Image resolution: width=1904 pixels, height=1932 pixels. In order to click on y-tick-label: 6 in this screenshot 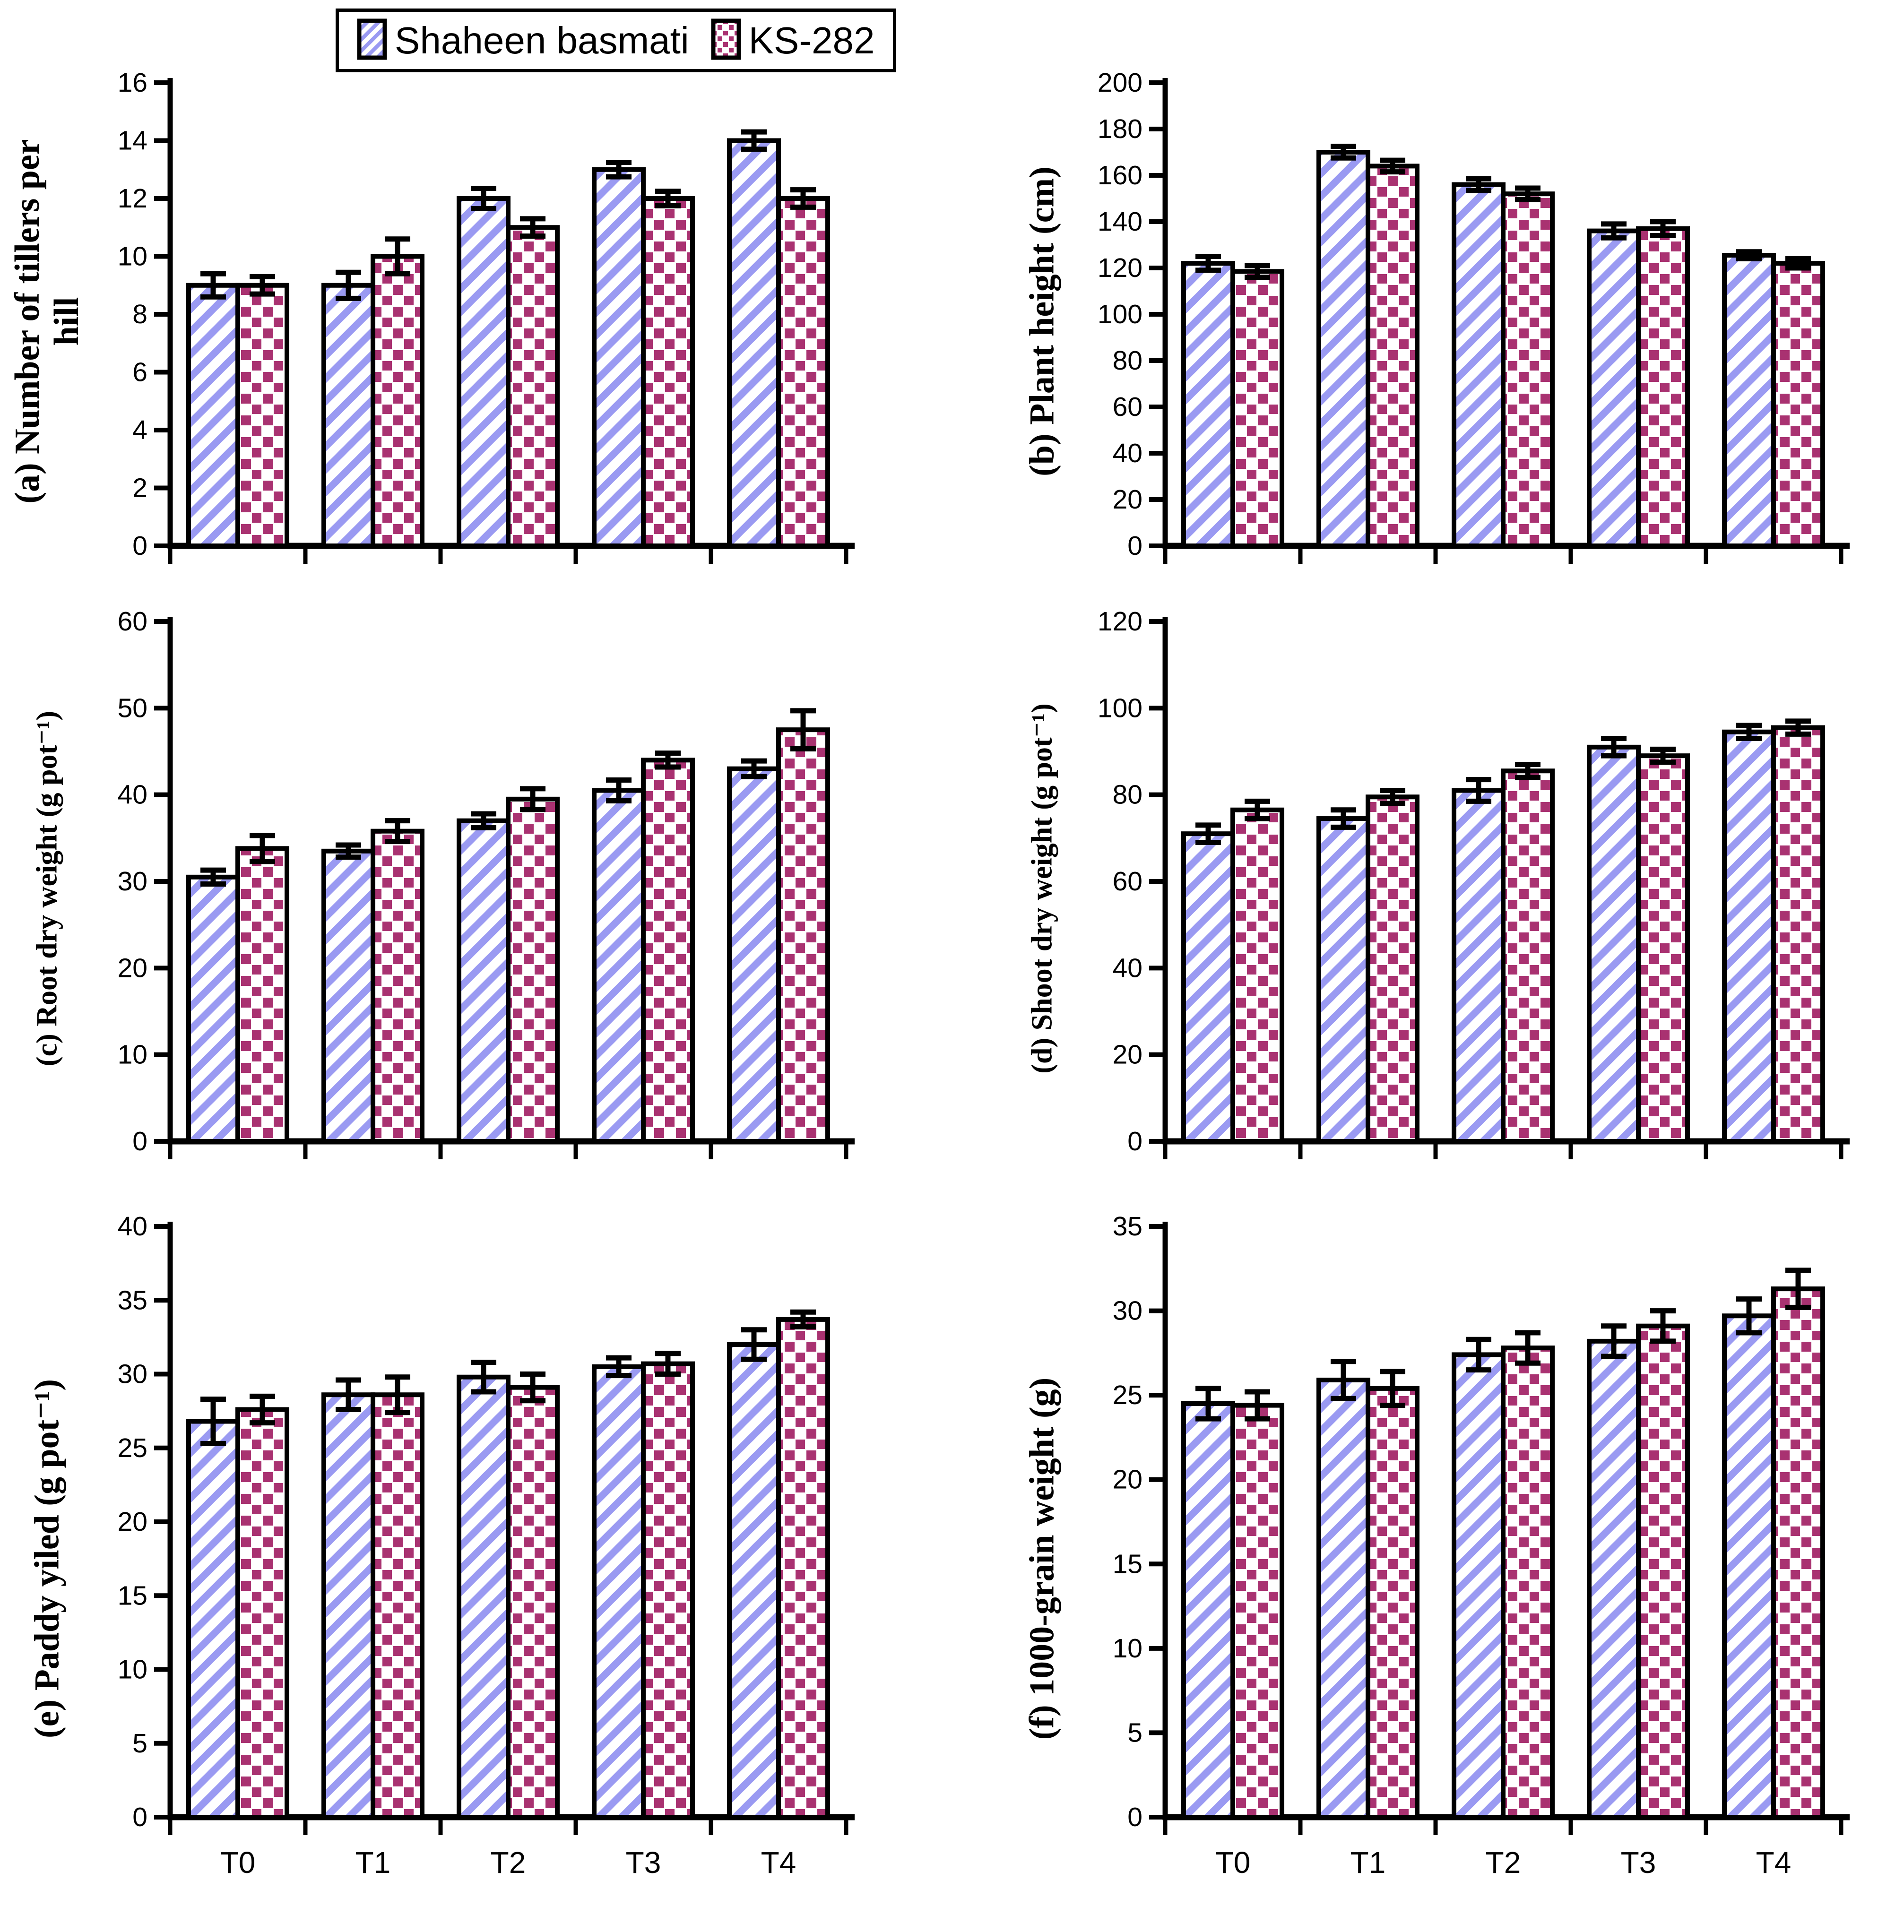, I will do `click(139, 372)`.